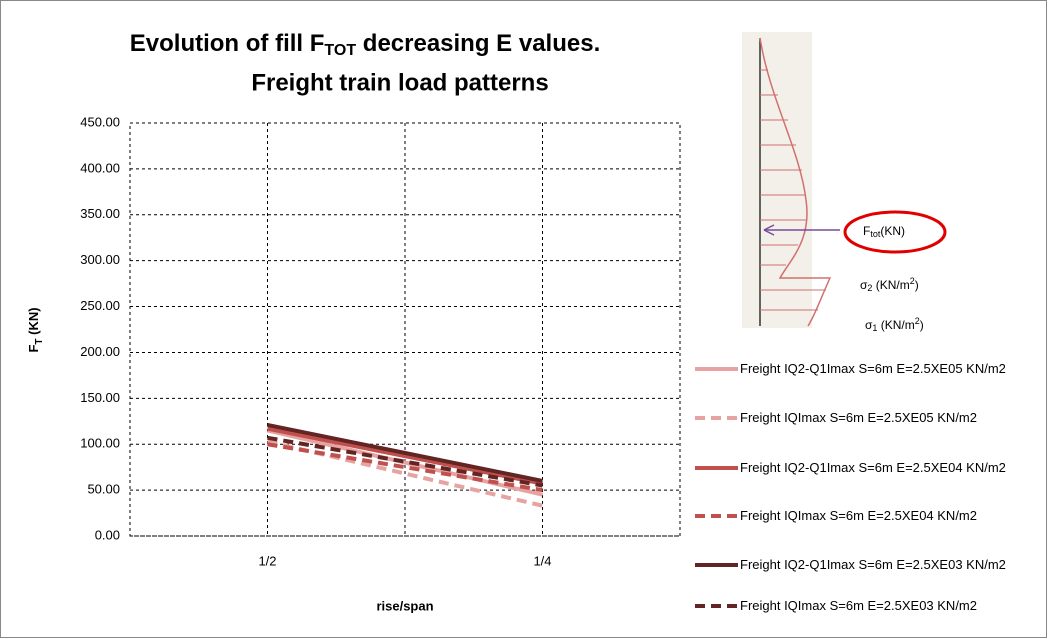  What do you see at coordinates (100, 305) in the screenshot?
I see `y-tick-label: 250.00` at bounding box center [100, 305].